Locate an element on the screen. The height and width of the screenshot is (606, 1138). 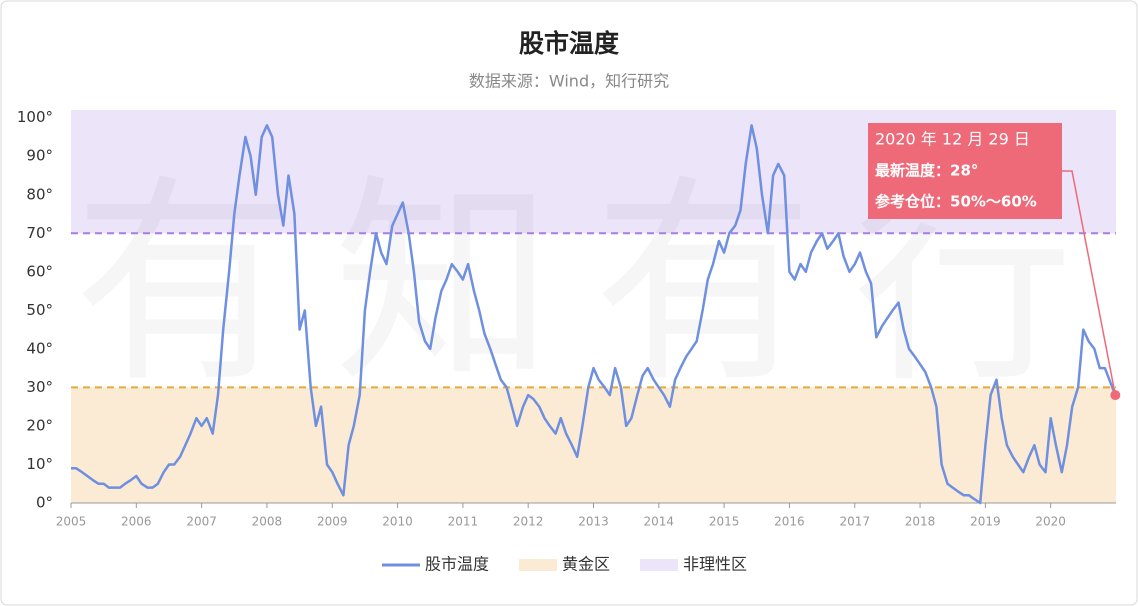
latest-point is located at coordinates (1115, 395).